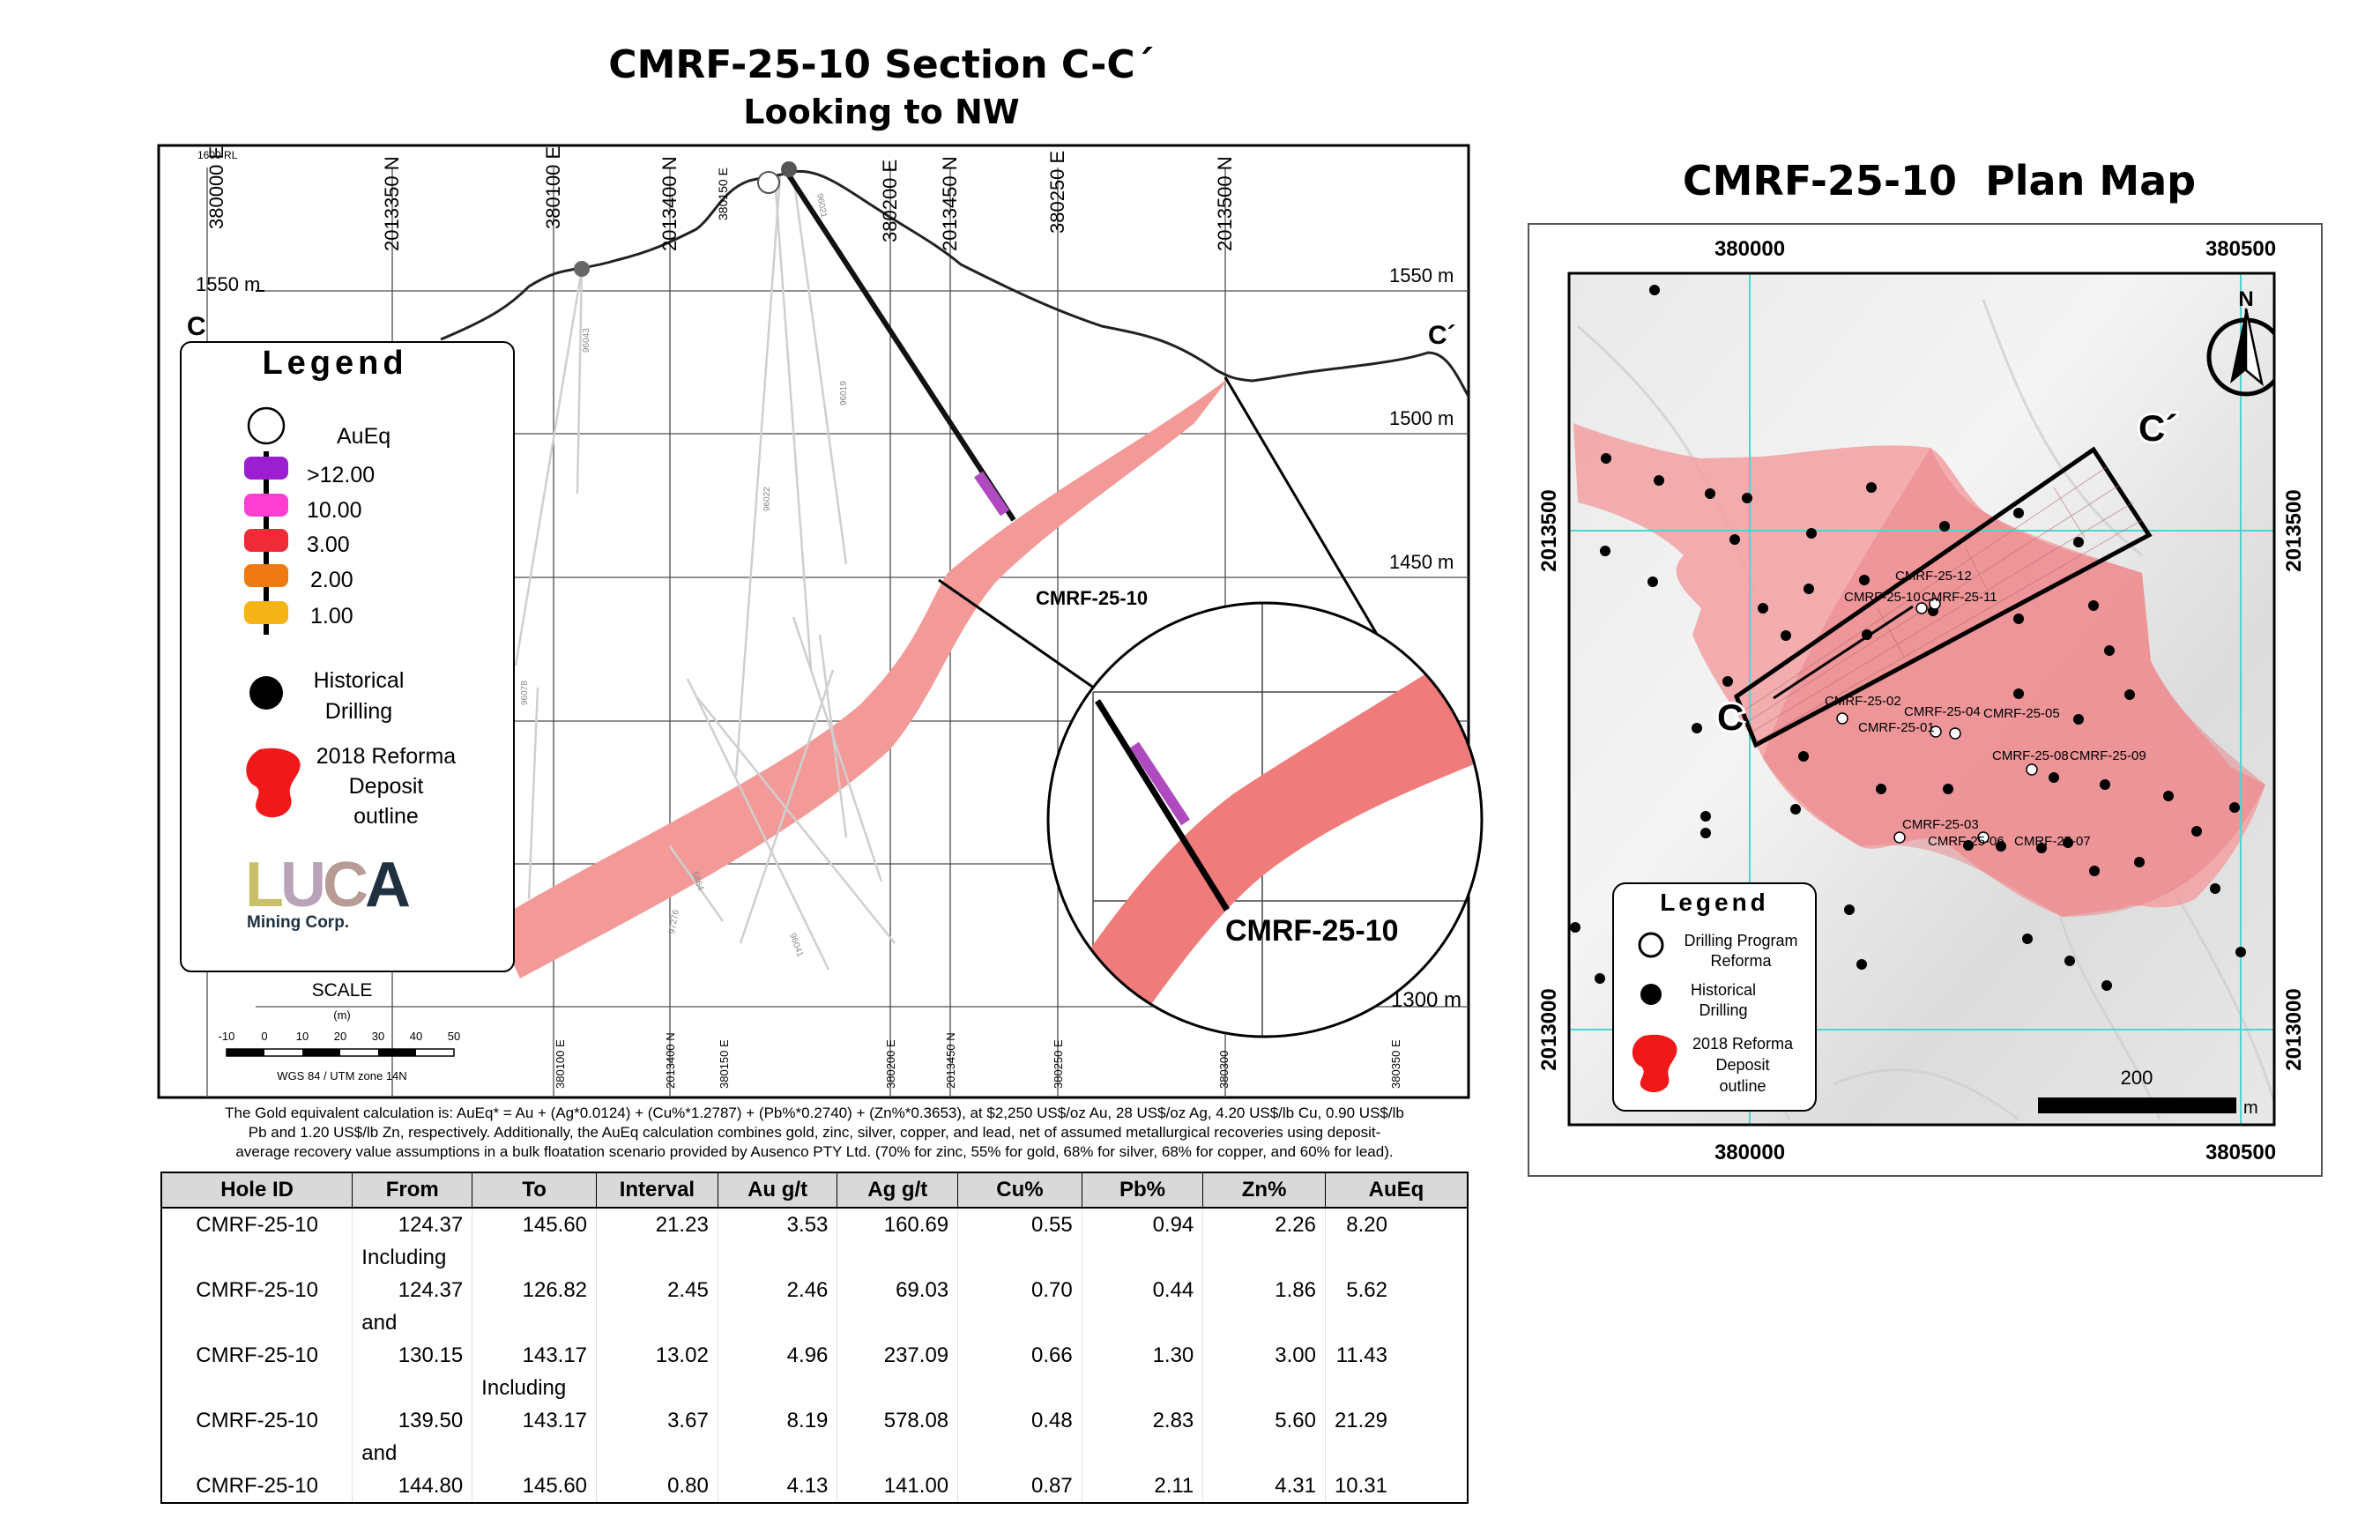 Image resolution: width=2380 pixels, height=1540 pixels. Describe the element at coordinates (309, 543) in the screenshot. I see `aueq-bins: >12.00 10.00 3.00 2.00 1.00` at that location.